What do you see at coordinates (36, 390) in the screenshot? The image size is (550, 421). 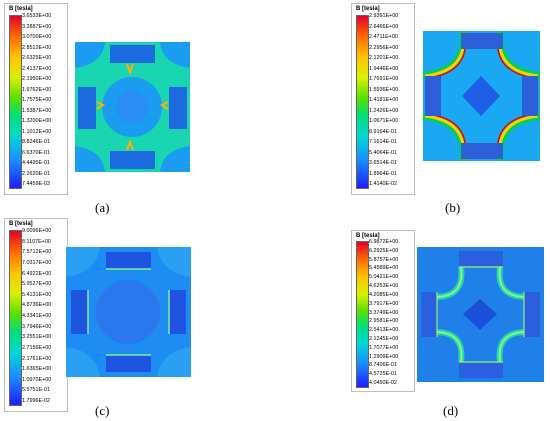 I see `legend-value: 5.5751E-01` at bounding box center [36, 390].